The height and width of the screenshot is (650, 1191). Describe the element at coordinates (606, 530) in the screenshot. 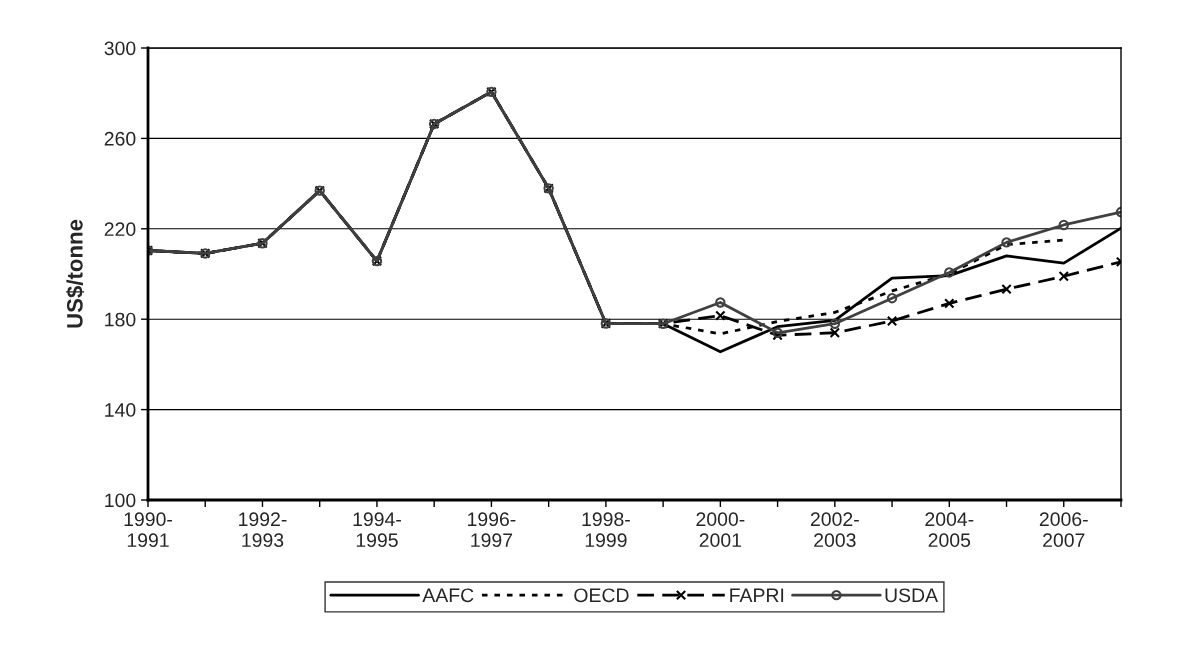

I see `x-tick-label: 1998- 1999` at that location.